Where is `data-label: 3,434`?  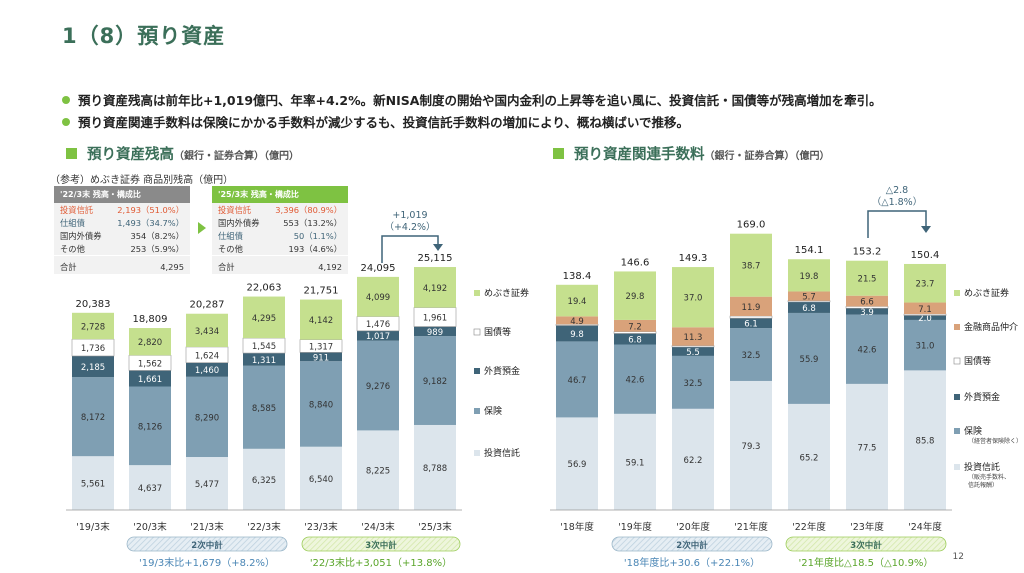
data-label: 3,434 is located at coordinates (207, 332).